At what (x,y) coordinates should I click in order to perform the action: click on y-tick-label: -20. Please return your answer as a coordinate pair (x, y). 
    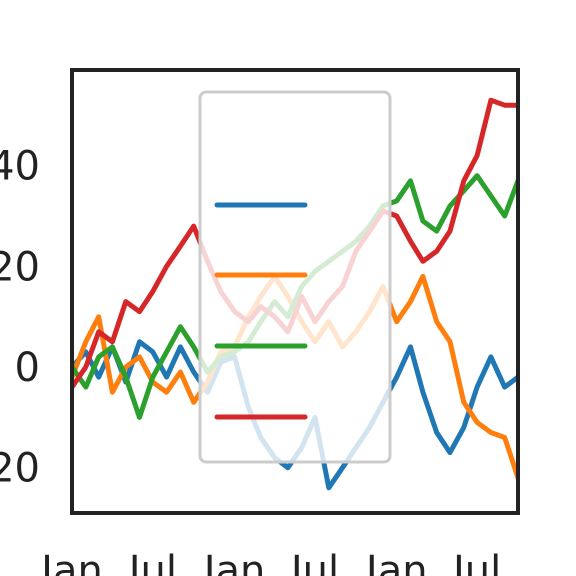
    Looking at the image, I should click on (20, 469).